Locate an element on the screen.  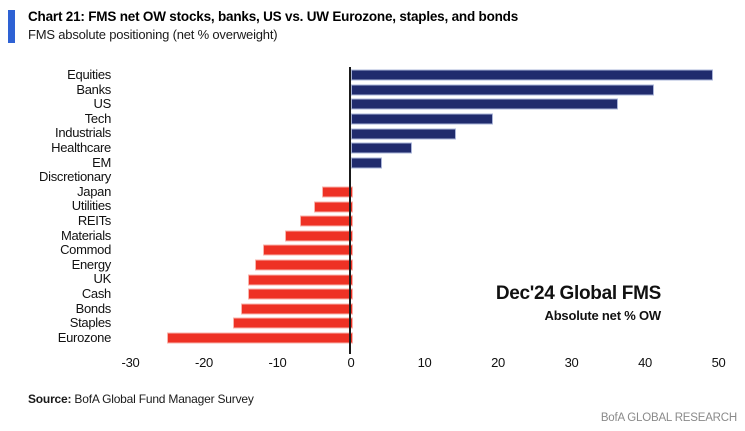
bar-row-em: EM is located at coordinates (372, 162).